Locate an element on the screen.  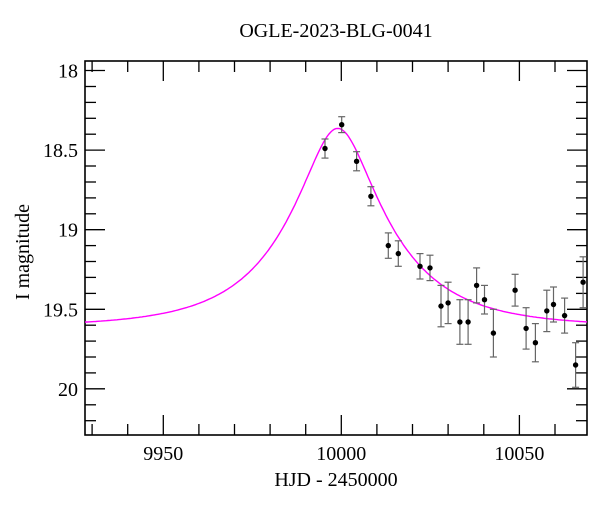
x-tick-label: 10000 is located at coordinates (341, 454).